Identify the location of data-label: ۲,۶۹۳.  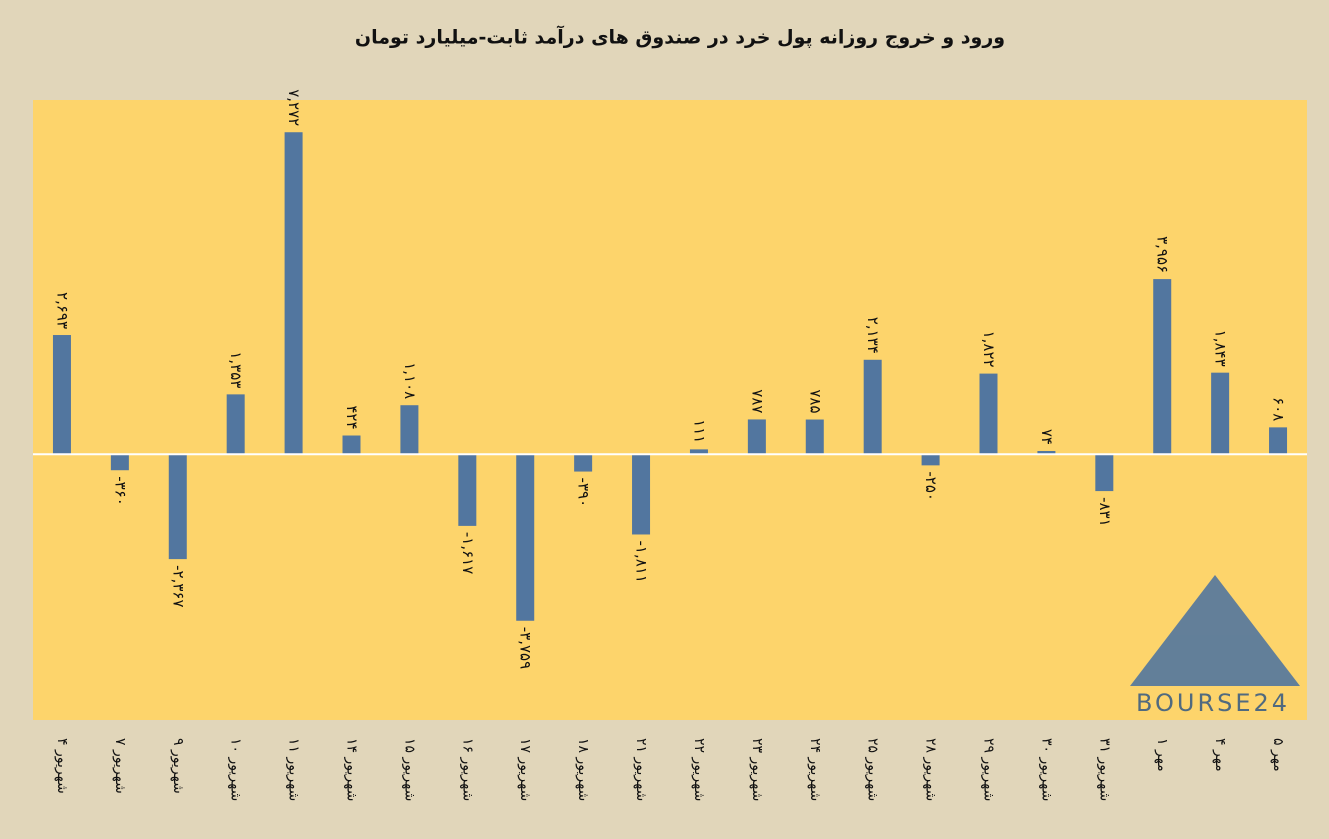
(62, 310).